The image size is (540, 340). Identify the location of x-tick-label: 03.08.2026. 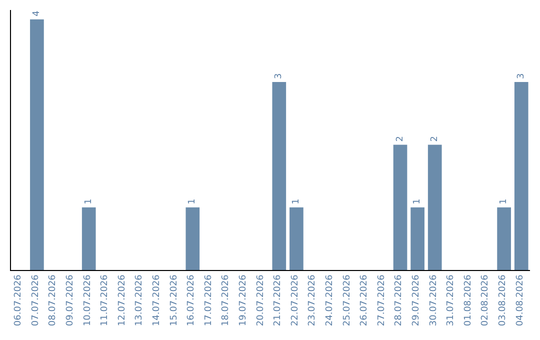
(503, 300).